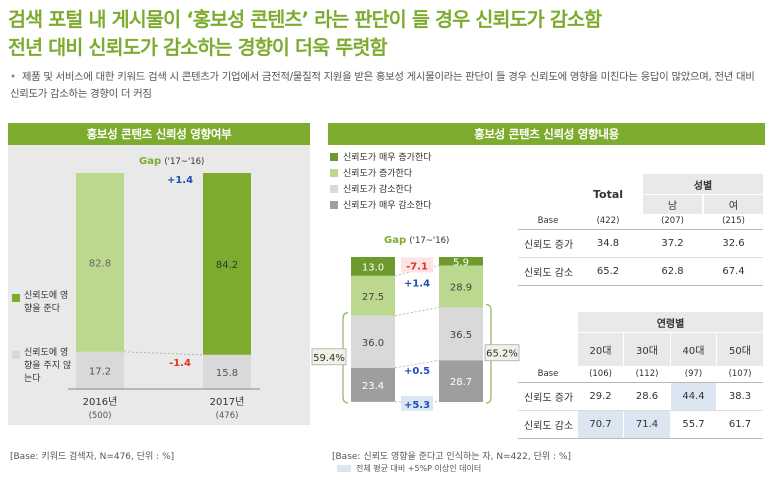 The width and height of the screenshot is (773, 480). Describe the element at coordinates (647, 374) in the screenshot. I see `age-base-30: (112)` at that location.